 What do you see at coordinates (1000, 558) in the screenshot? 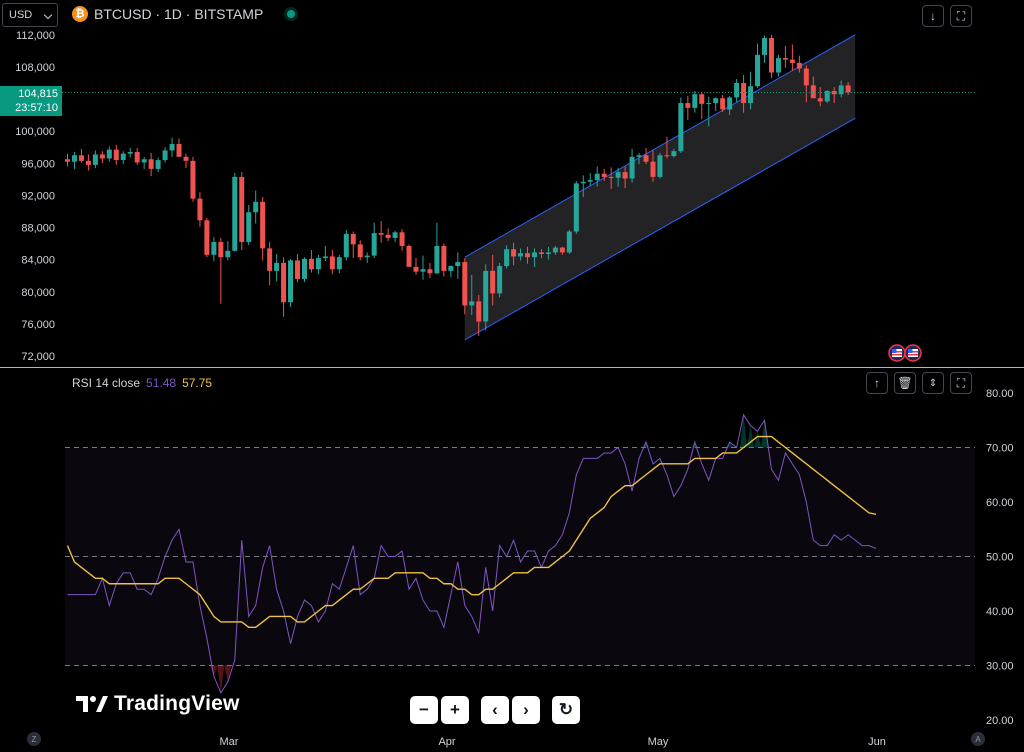
I see `rsi-tick-label: 50.00` at bounding box center [1000, 558].